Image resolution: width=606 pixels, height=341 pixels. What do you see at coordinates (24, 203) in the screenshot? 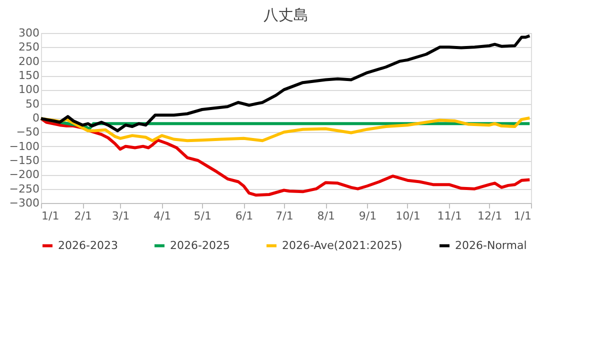
I see `y-tick-label: −300` at bounding box center [24, 203].